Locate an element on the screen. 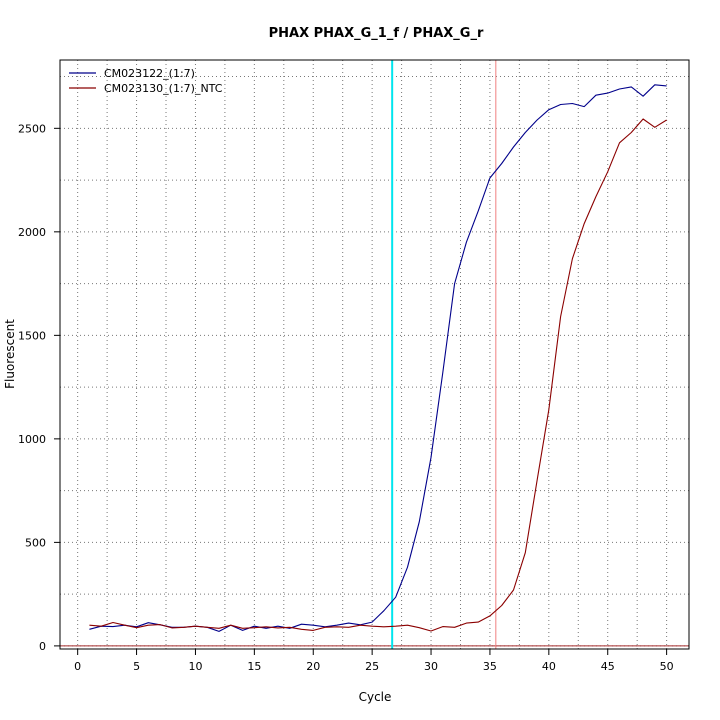 The width and height of the screenshot is (720, 720). y-tick-label: 500 is located at coordinates (35, 542).